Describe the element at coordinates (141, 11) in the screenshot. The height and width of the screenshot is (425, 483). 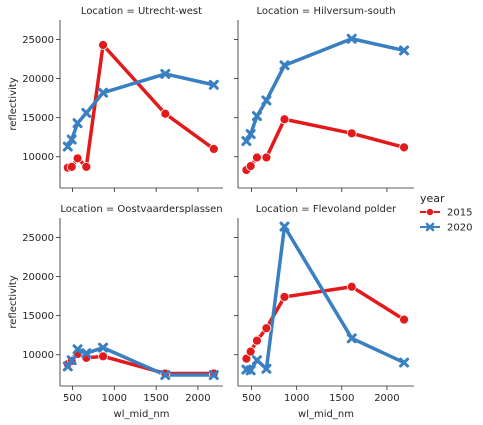
I see `panel-title: Location = Utrecht-west` at that location.